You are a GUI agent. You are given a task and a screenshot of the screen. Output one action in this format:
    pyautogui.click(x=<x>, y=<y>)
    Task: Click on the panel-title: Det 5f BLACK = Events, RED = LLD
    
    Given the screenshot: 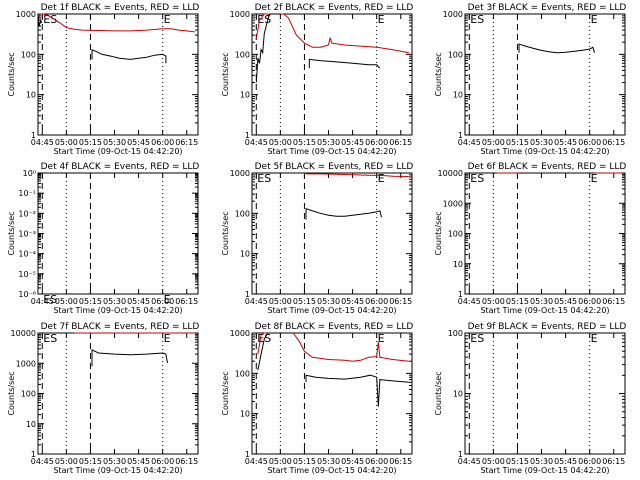 What is the action you would take?
    pyautogui.click(x=334, y=167)
    